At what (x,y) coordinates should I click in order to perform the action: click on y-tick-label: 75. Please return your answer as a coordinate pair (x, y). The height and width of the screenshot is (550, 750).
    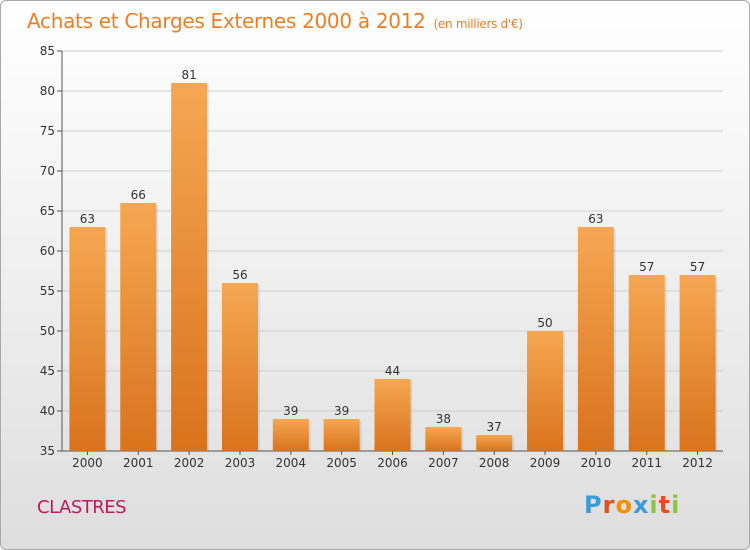
    Looking at the image, I should click on (47, 131).